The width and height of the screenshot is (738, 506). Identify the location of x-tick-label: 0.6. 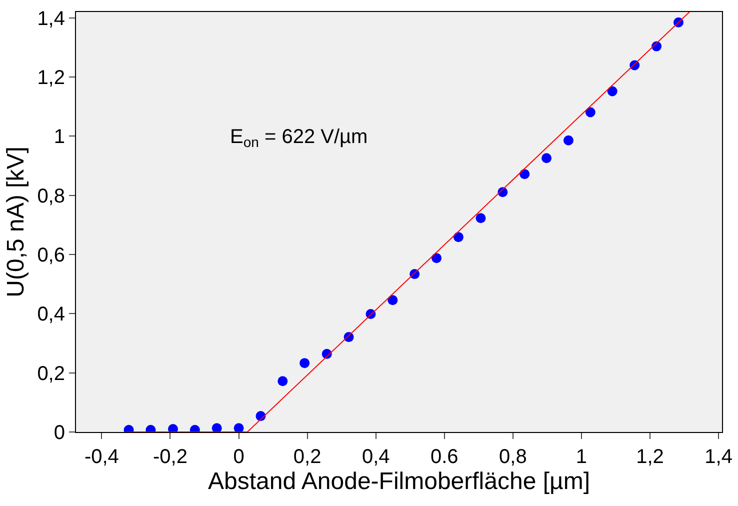
(444, 457).